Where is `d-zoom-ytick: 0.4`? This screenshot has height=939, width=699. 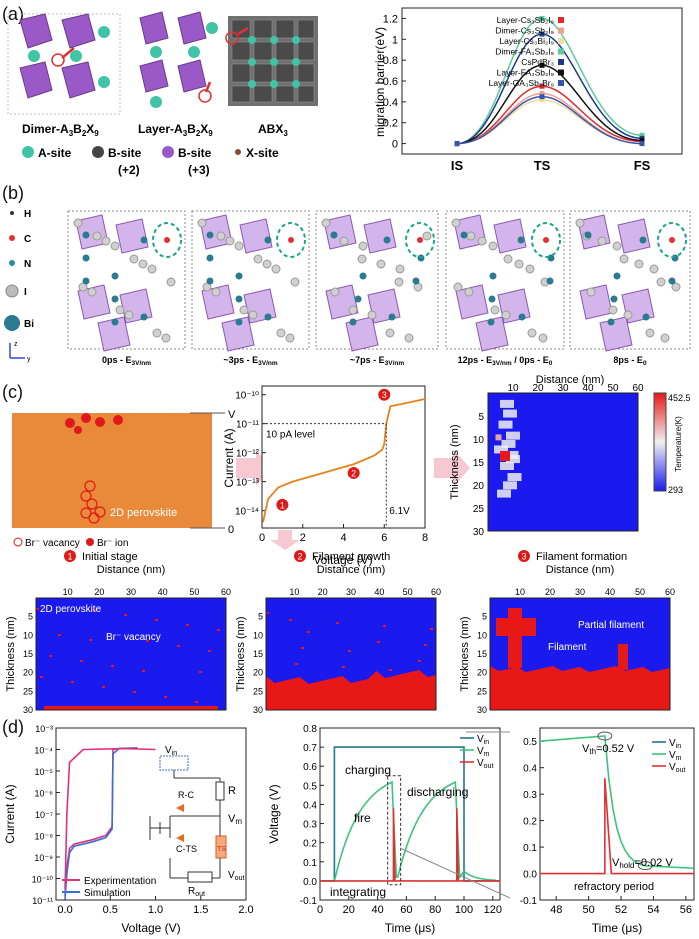 d-zoom-ytick: 0.4 is located at coordinates (530, 769).